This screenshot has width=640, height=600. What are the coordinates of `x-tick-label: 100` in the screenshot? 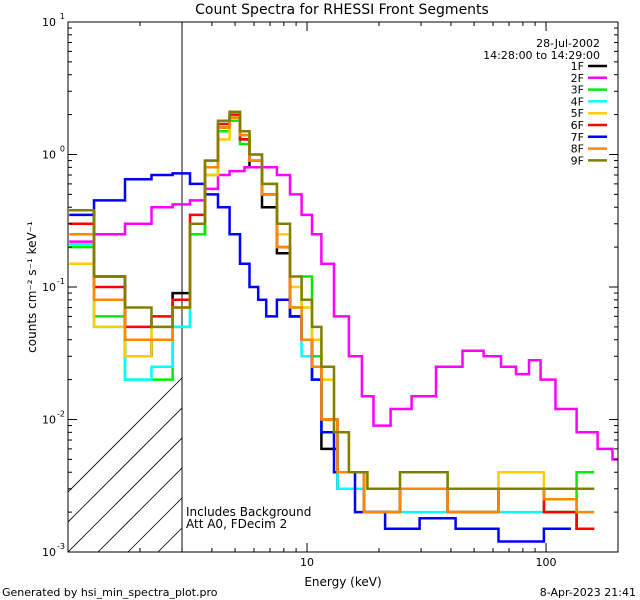 It's located at (546, 562).